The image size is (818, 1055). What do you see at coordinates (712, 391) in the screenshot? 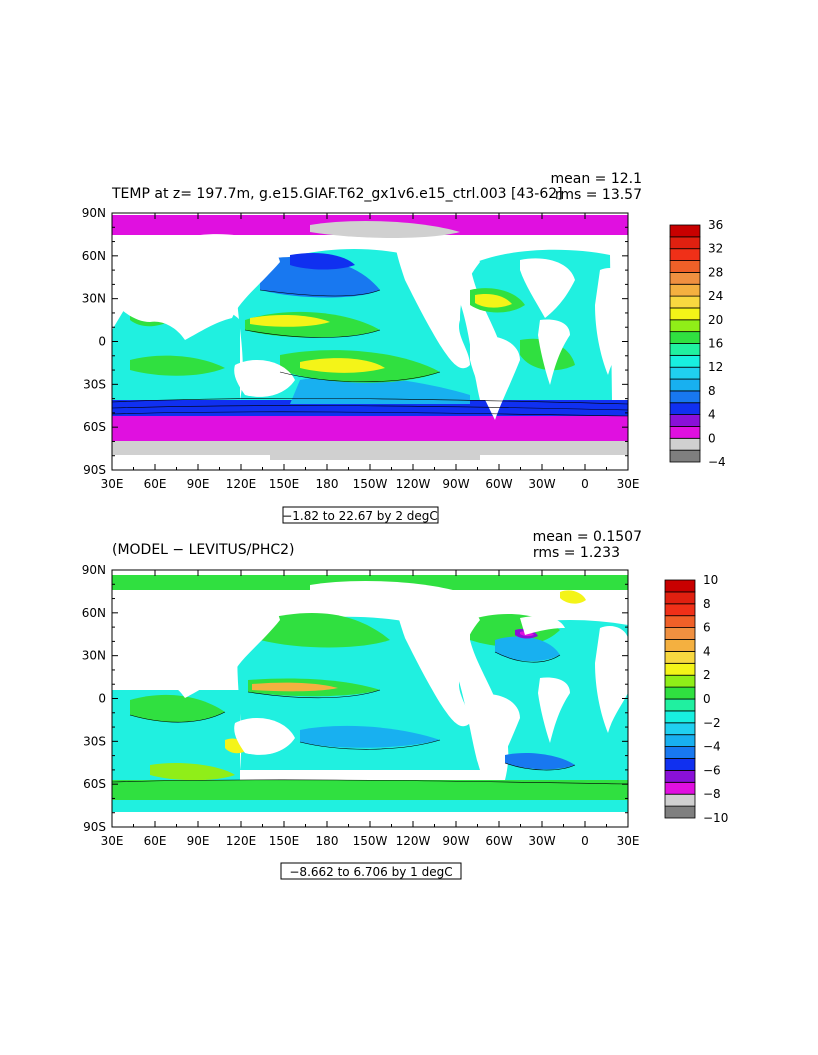
I see `panel-temp-colorbar-label: 8` at bounding box center [712, 391].